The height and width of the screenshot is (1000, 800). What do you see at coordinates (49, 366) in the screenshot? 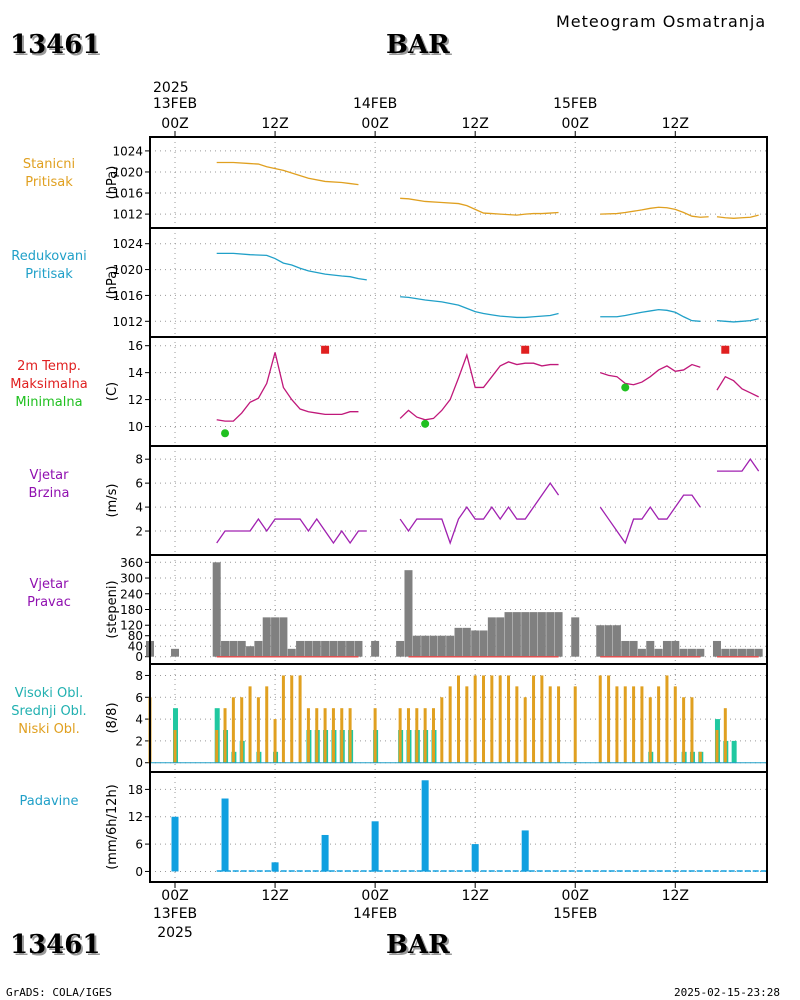
I see `panel-label-line: 2m Temp.` at bounding box center [49, 366].